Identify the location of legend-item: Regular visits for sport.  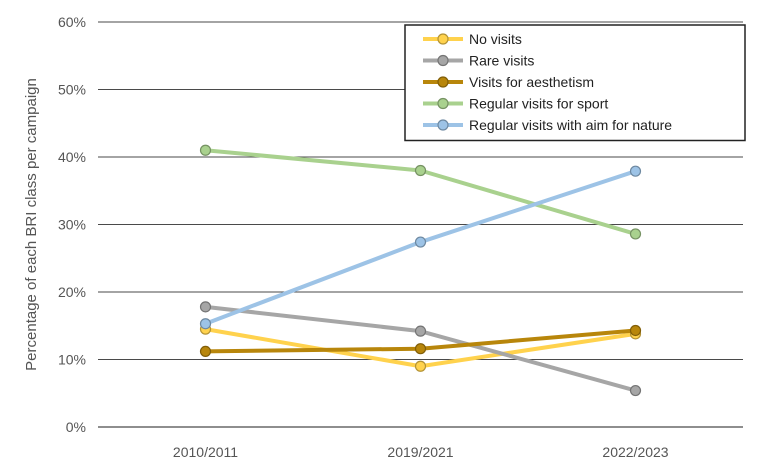
(515, 104).